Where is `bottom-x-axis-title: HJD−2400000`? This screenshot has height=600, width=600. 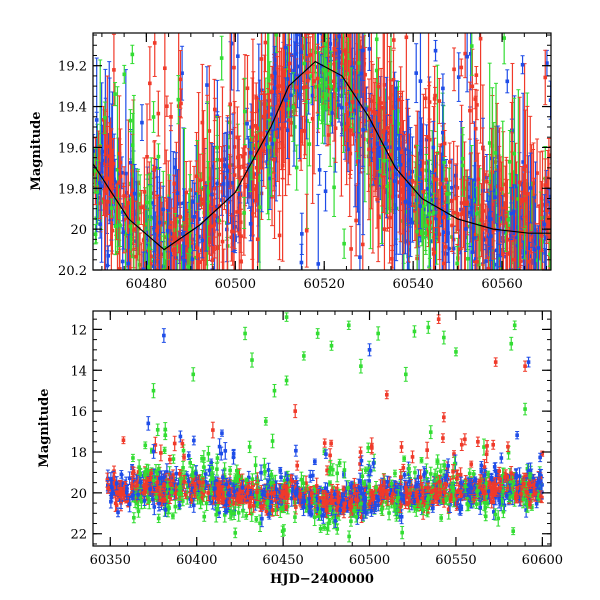
bottom-x-axis-title: HJD−2400000 is located at coordinates (322, 579).